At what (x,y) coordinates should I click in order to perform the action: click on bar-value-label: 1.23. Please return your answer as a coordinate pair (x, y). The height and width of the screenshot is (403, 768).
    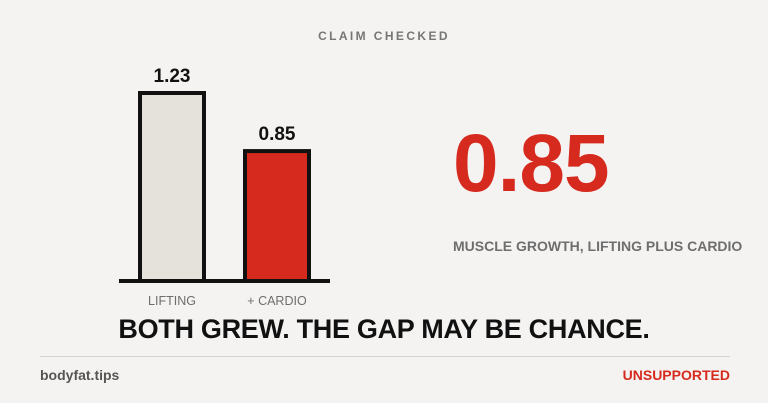
    Looking at the image, I should click on (172, 76).